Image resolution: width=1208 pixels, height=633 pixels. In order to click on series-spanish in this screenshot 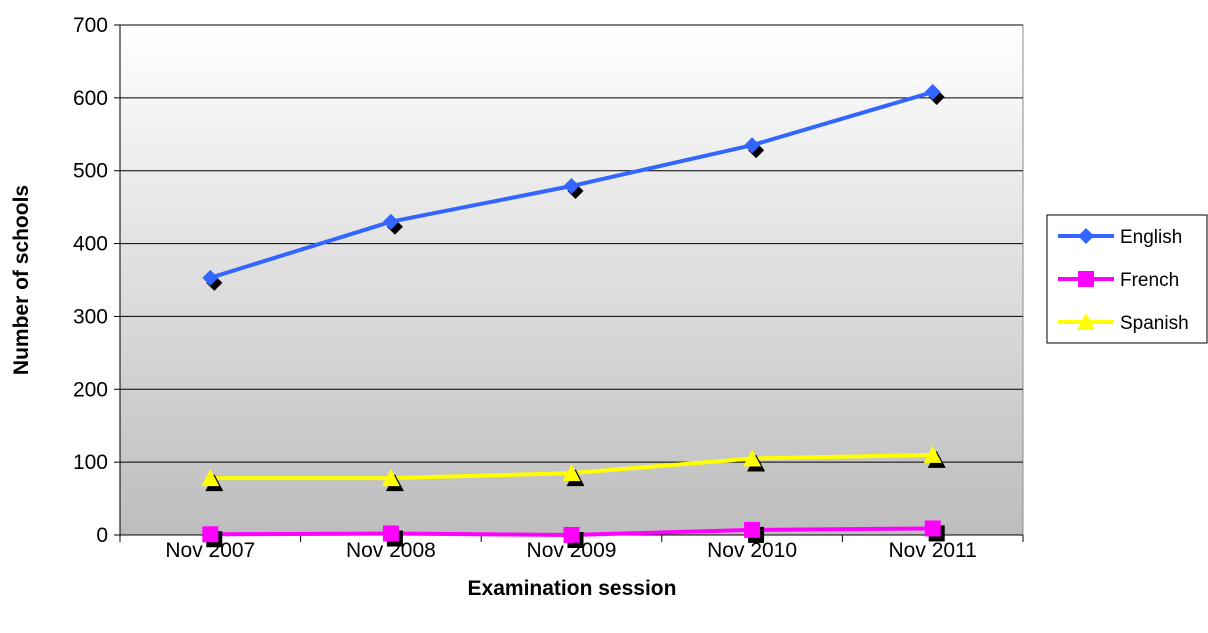, I will do `click(573, 468)`.